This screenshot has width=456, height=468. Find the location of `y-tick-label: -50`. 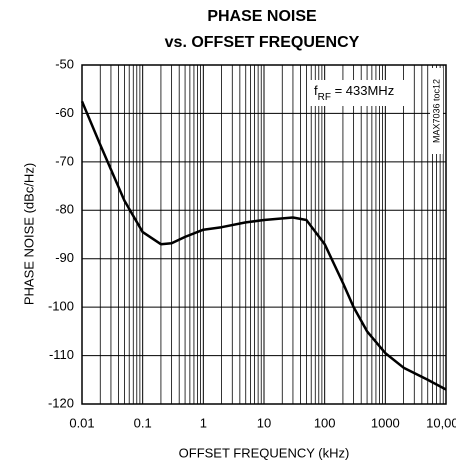

y-tick-label: -50 is located at coordinates (64, 63).